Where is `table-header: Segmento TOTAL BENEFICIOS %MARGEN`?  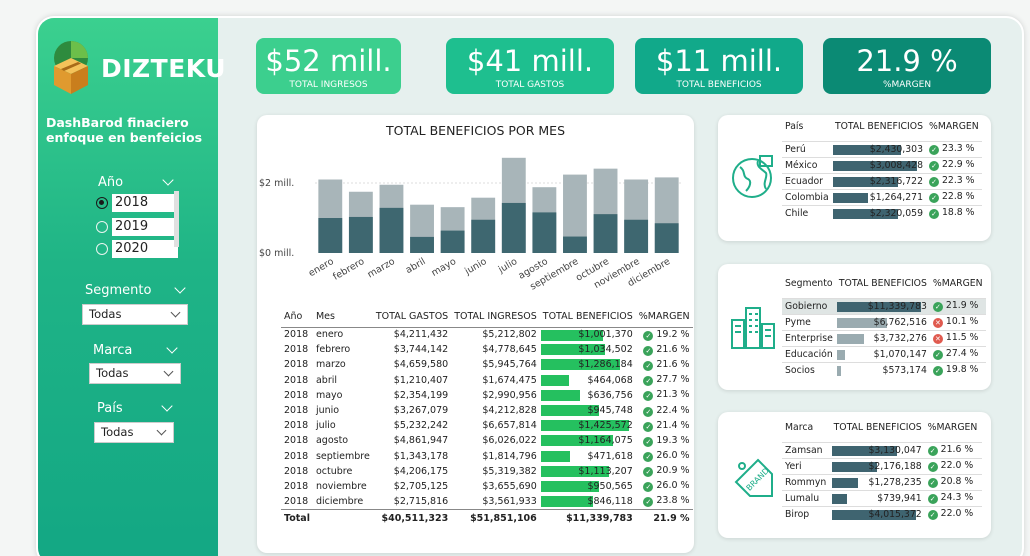 table-header: Segmento TOTAL BENEFICIOS %MARGEN is located at coordinates (884, 283).